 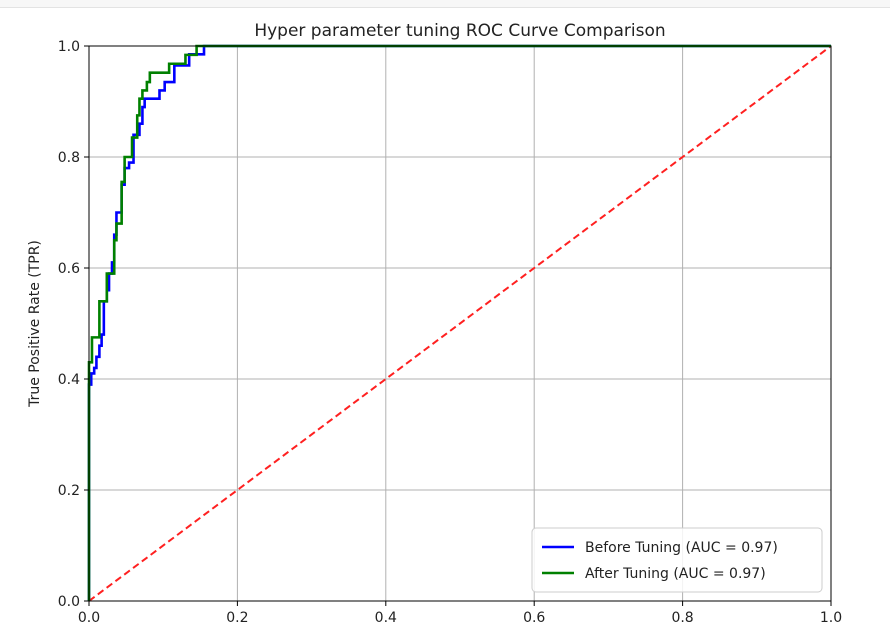 What do you see at coordinates (682, 618) in the screenshot?
I see `x-tick-label: 0.8` at bounding box center [682, 618].